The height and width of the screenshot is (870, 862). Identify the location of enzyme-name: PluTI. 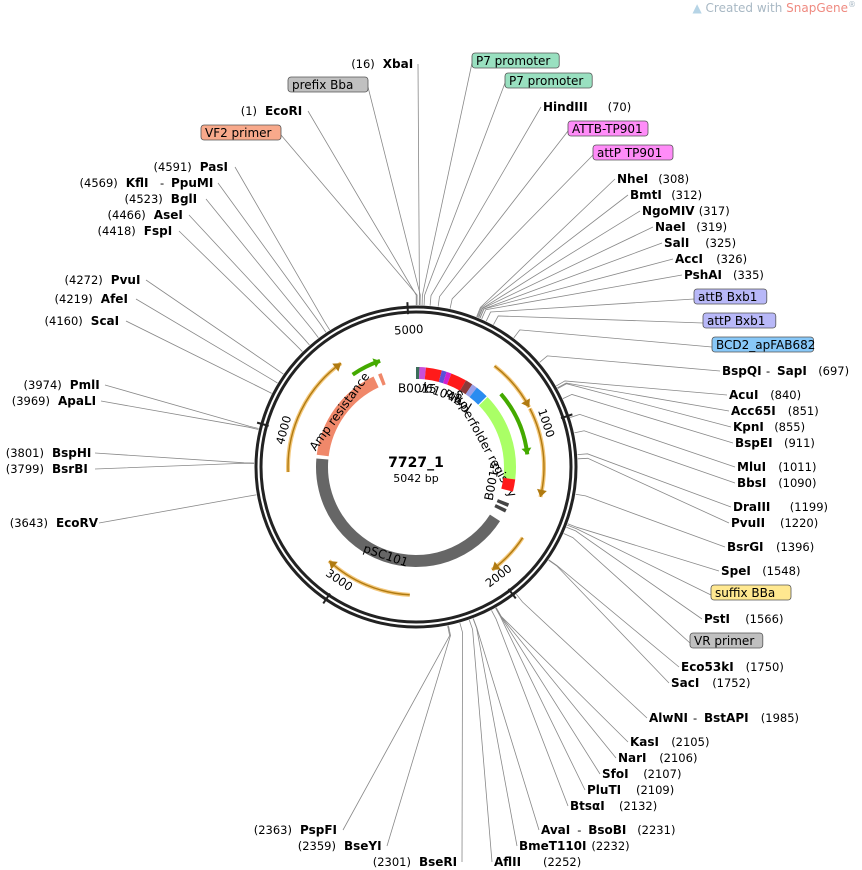
(604, 790).